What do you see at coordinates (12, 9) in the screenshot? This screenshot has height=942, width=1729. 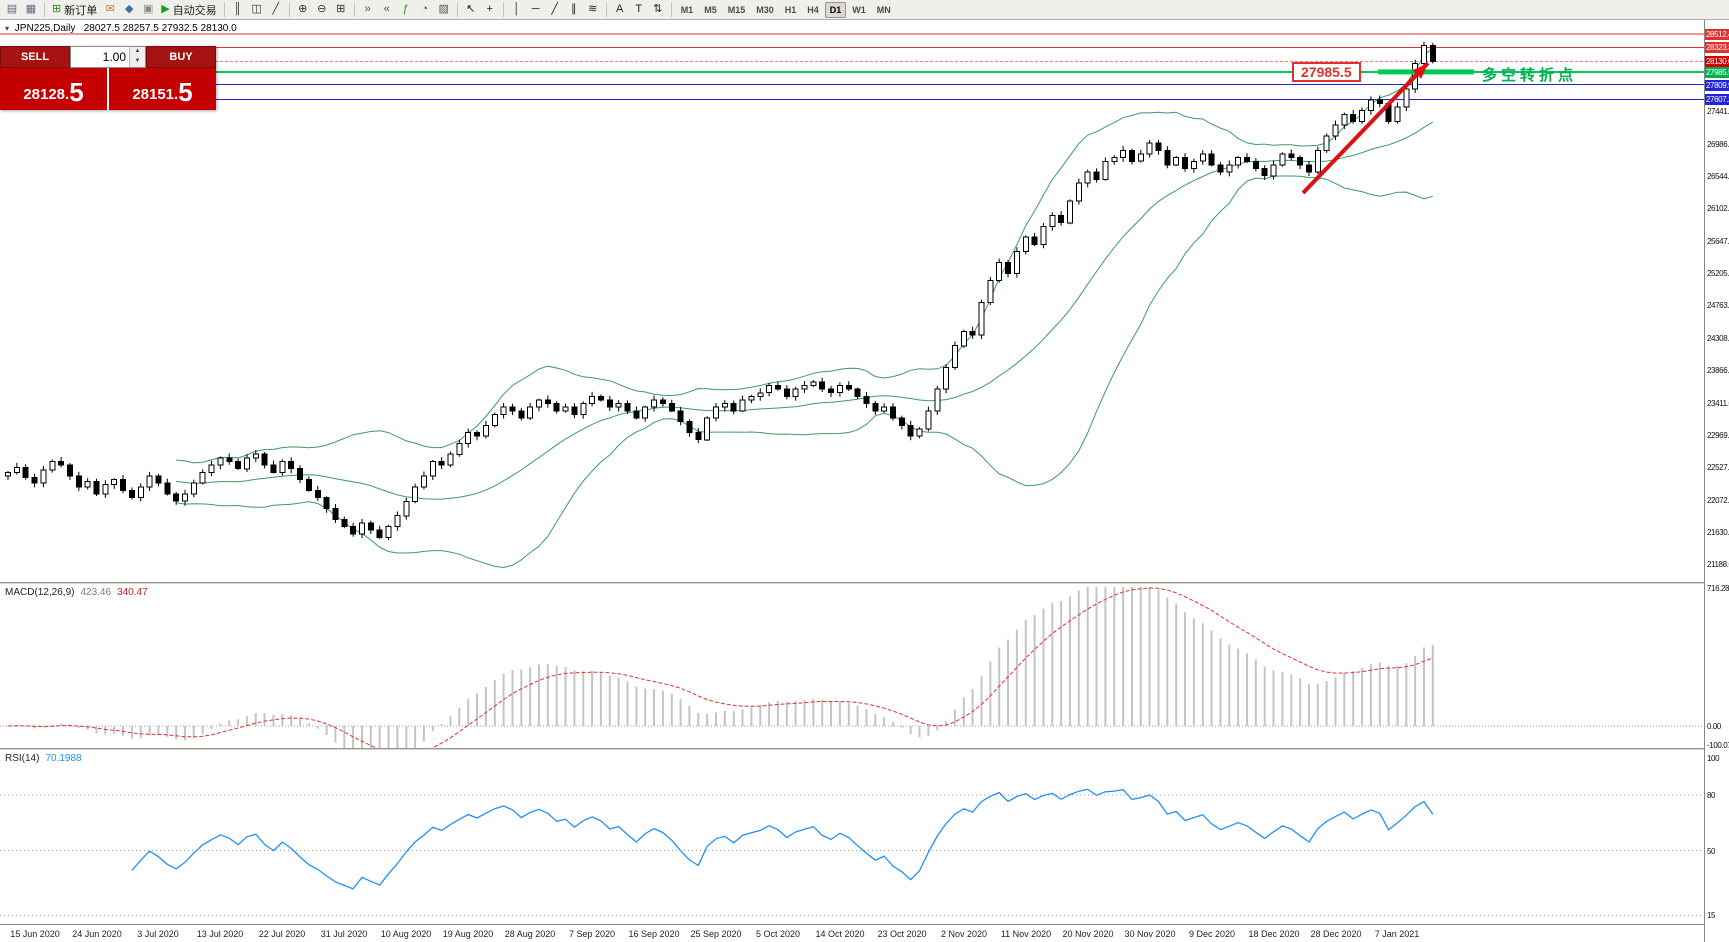 I see `chart-window-icon: ▤` at bounding box center [12, 9].